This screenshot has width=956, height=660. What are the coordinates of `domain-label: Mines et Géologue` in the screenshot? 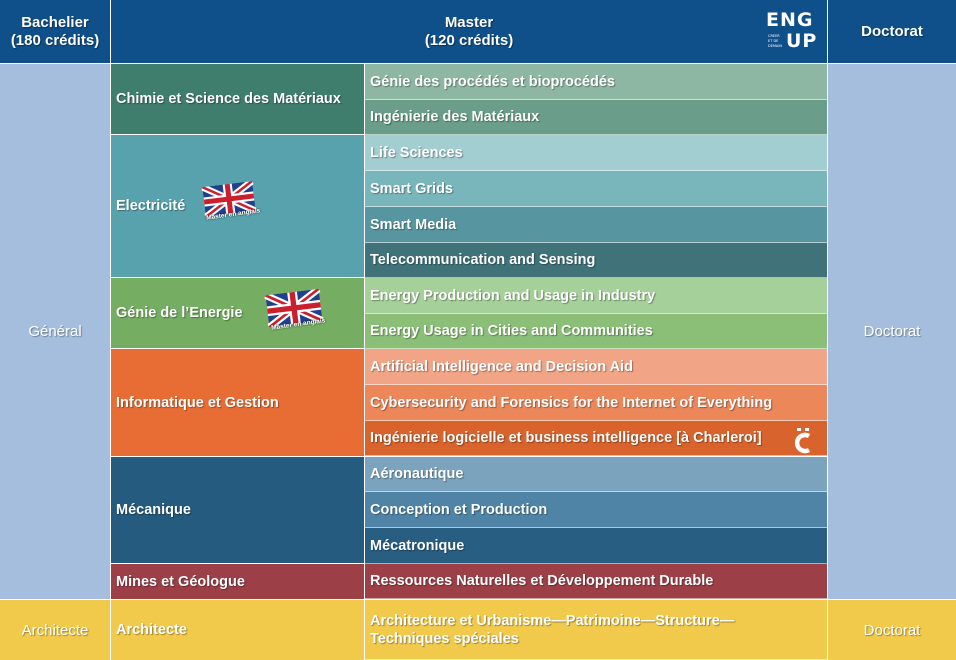 It's located at (180, 581).